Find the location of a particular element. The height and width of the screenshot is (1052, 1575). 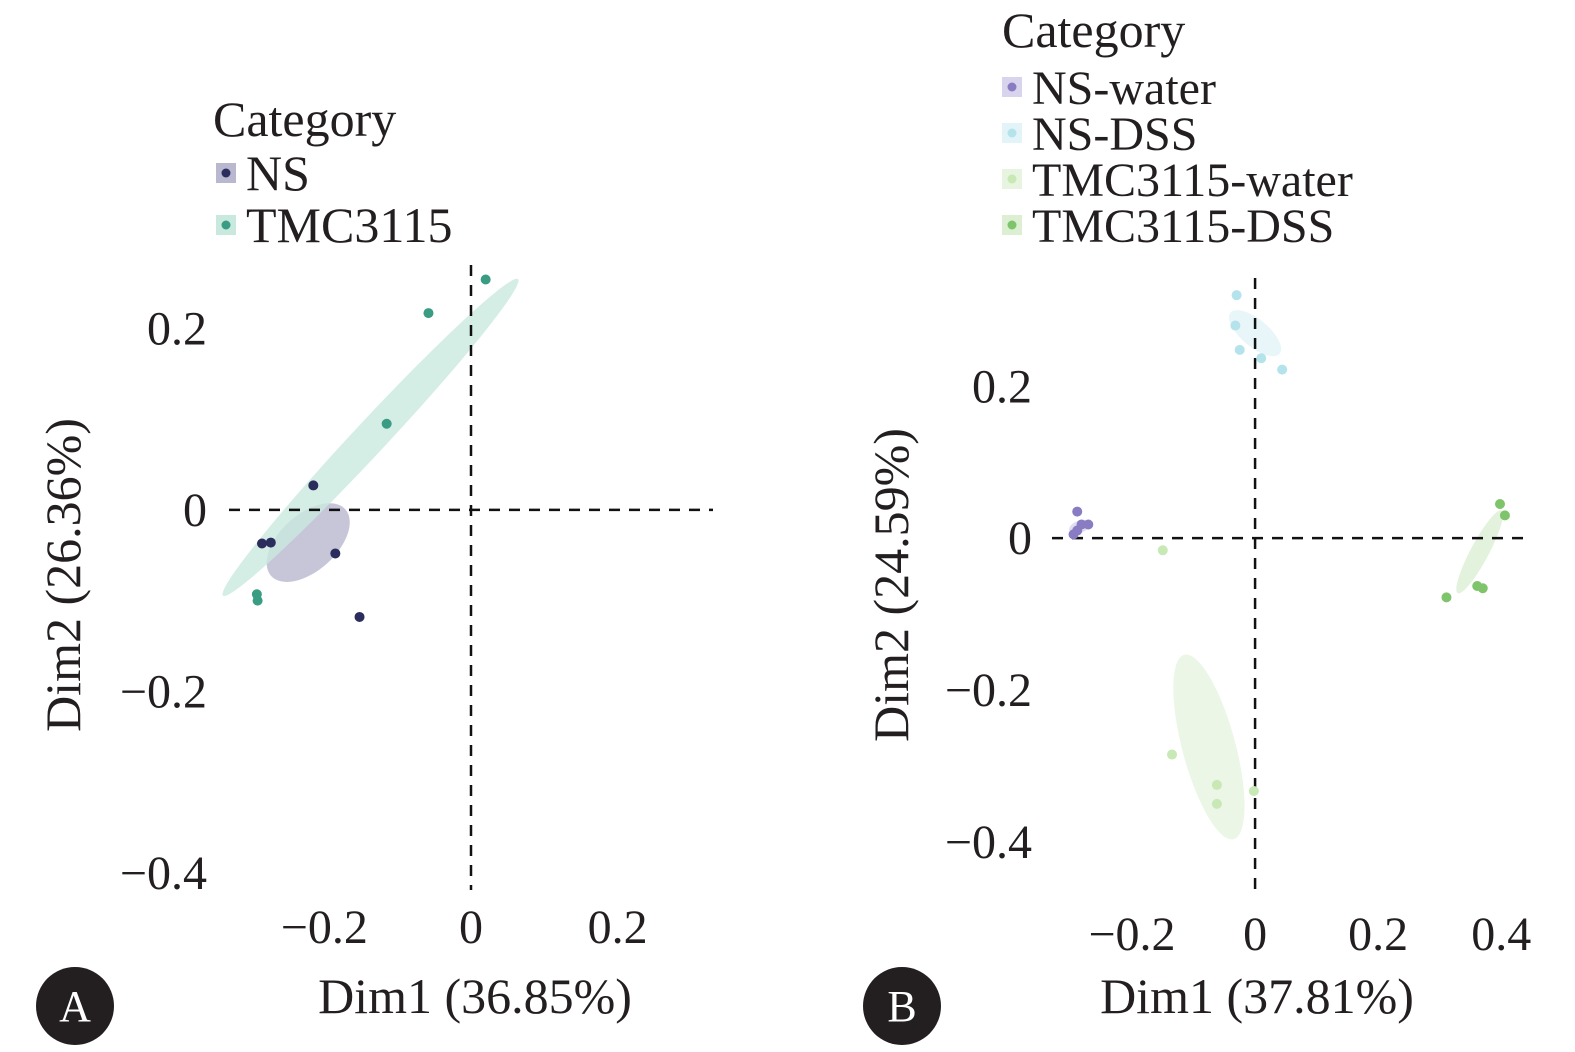

confidence-ellipse-ns-dss is located at coordinates (1255, 333).